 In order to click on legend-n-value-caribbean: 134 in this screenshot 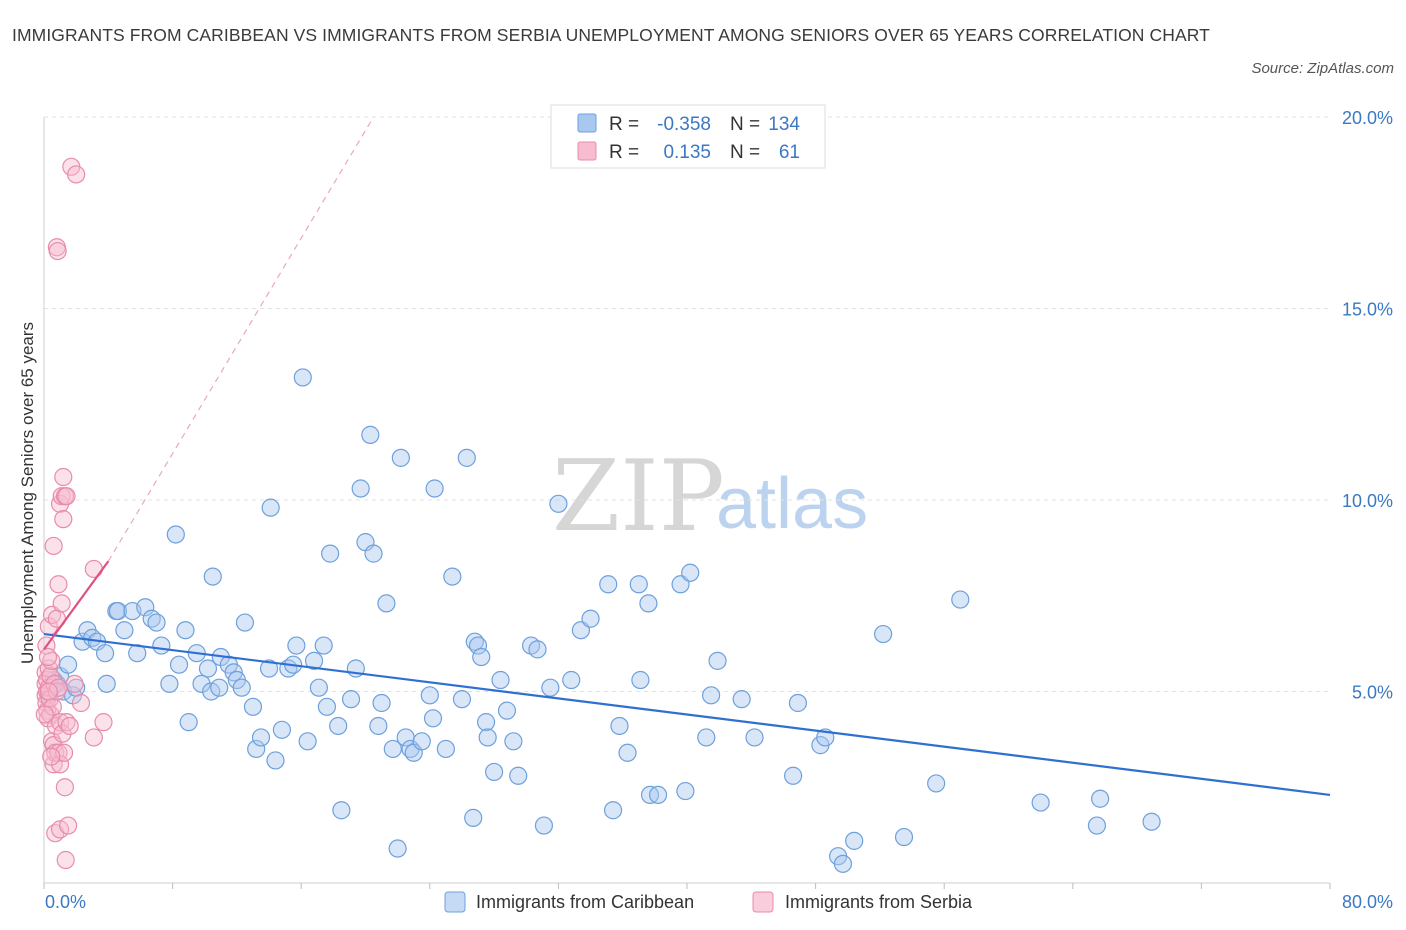, I will do `click(784, 124)`.